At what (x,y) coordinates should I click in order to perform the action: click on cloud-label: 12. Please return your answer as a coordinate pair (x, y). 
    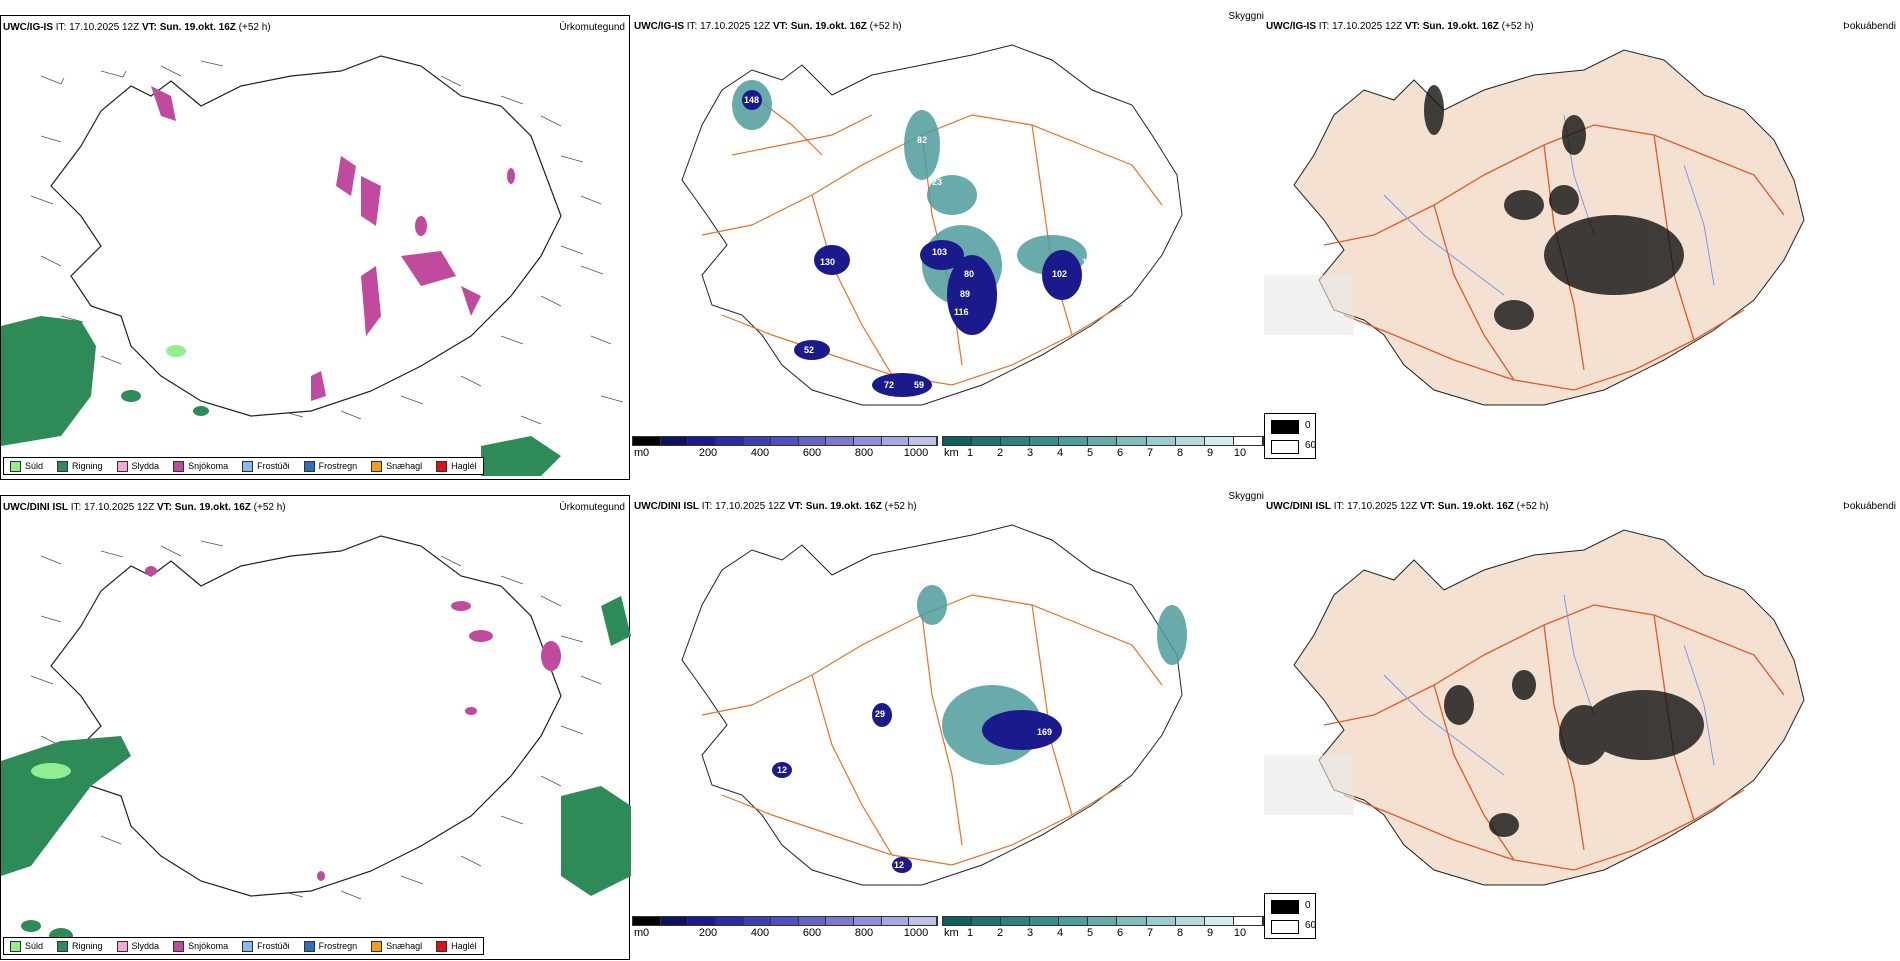
    Looking at the image, I should click on (782, 770).